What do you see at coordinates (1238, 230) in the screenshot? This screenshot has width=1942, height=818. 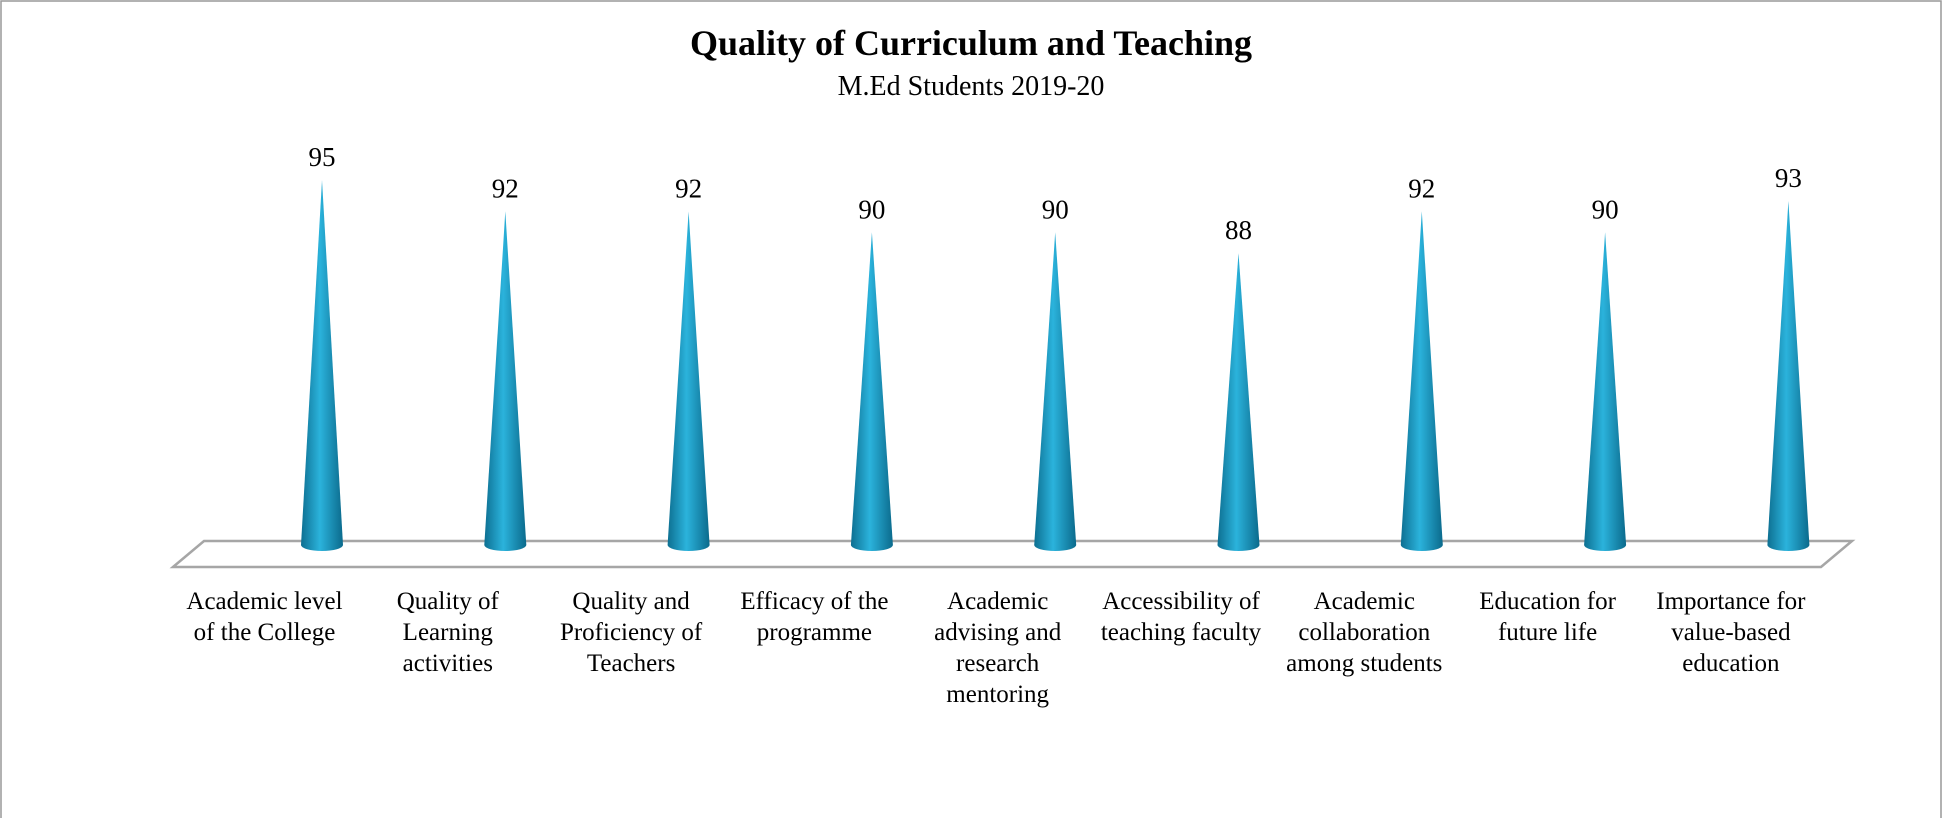 I see `value-label: 88` at bounding box center [1238, 230].